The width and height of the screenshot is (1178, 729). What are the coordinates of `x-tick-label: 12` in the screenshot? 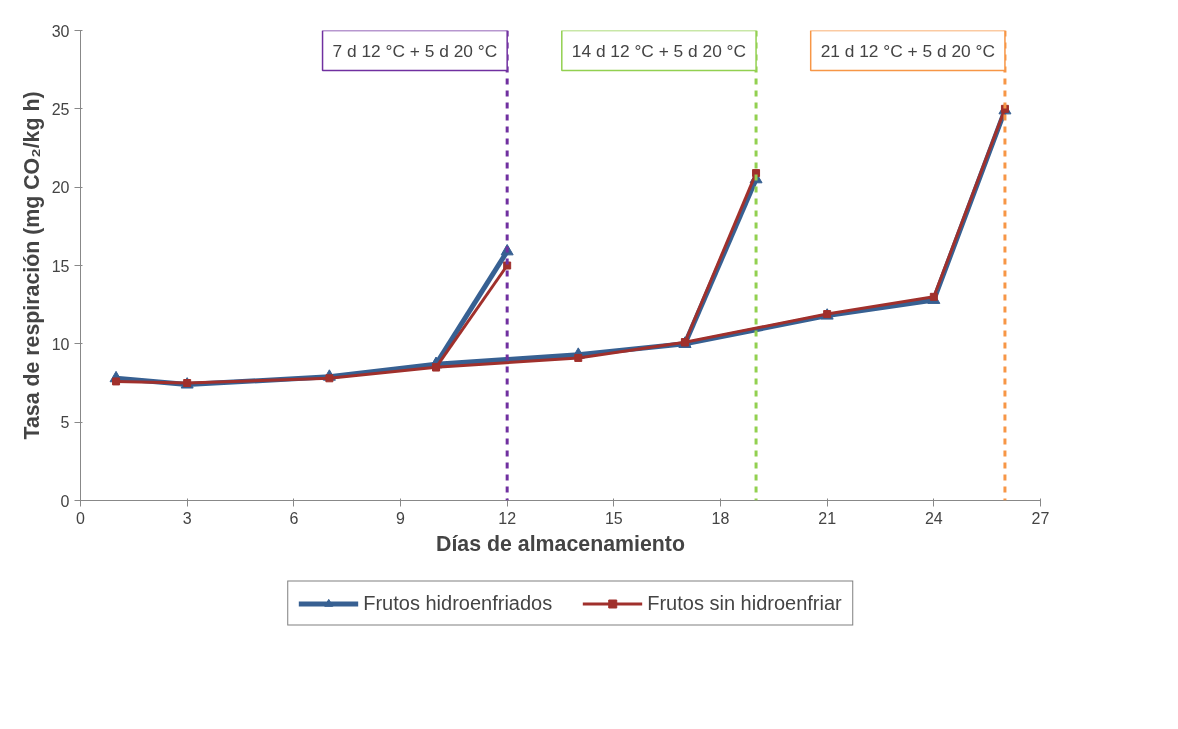 It's located at (507, 518).